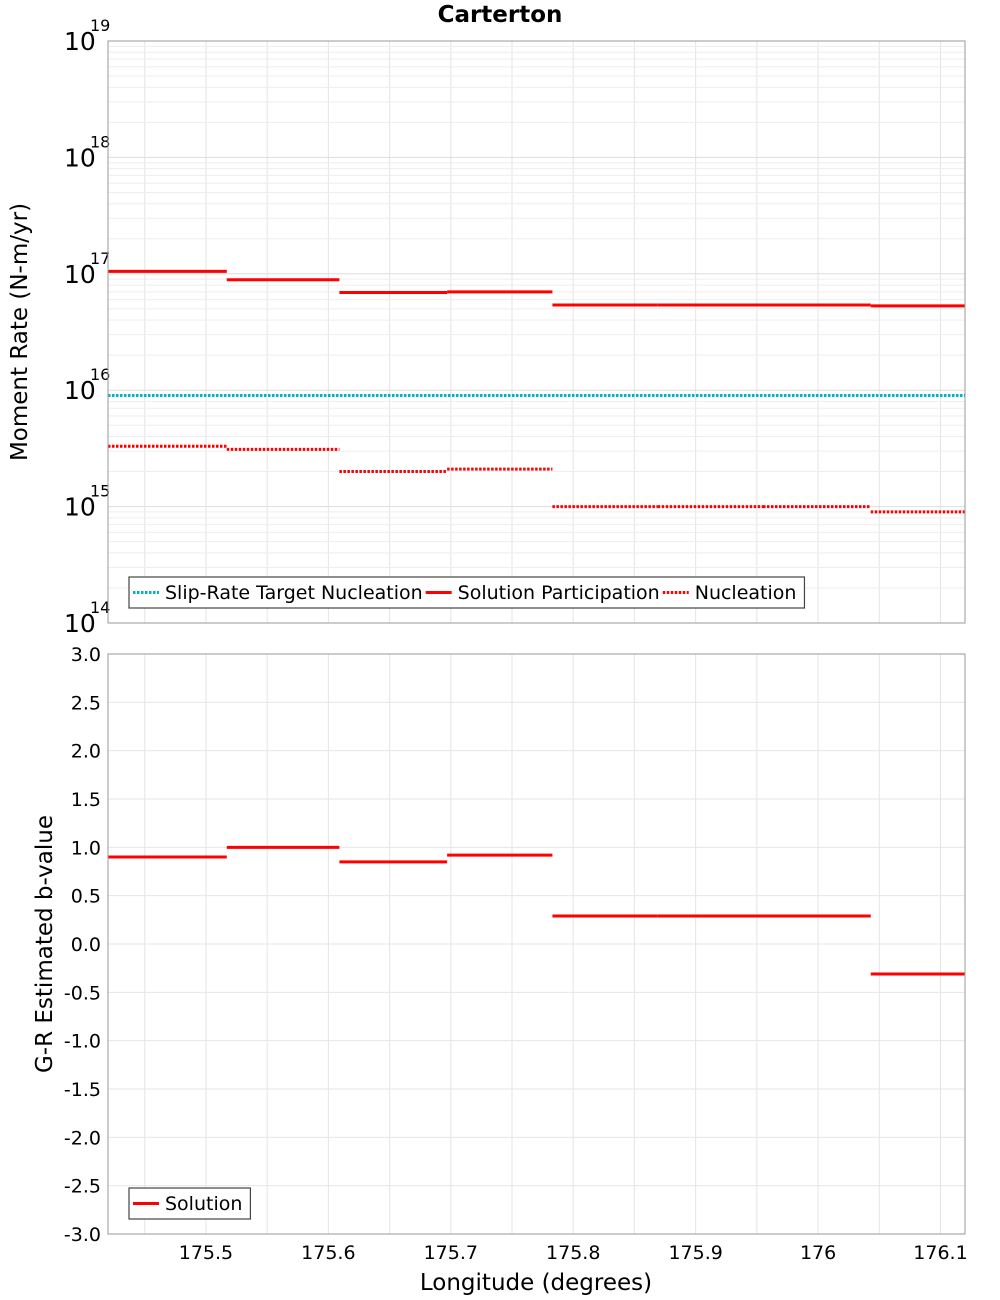 The height and width of the screenshot is (1300, 1000). Describe the element at coordinates (294, 593) in the screenshot. I see `legend-label: Slip-Rate Target Nucleation` at that location.